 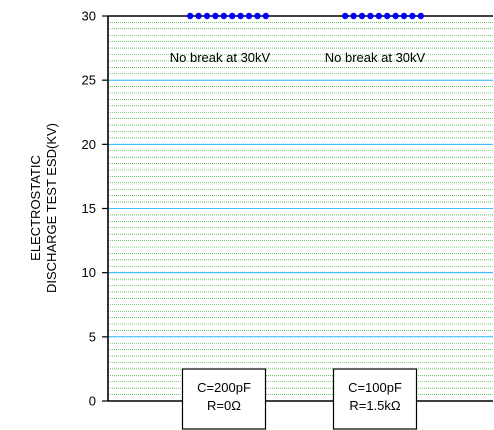 I want to click on y-axis-label-line-1: ELECTROSTATIC, so click(x=35, y=208).